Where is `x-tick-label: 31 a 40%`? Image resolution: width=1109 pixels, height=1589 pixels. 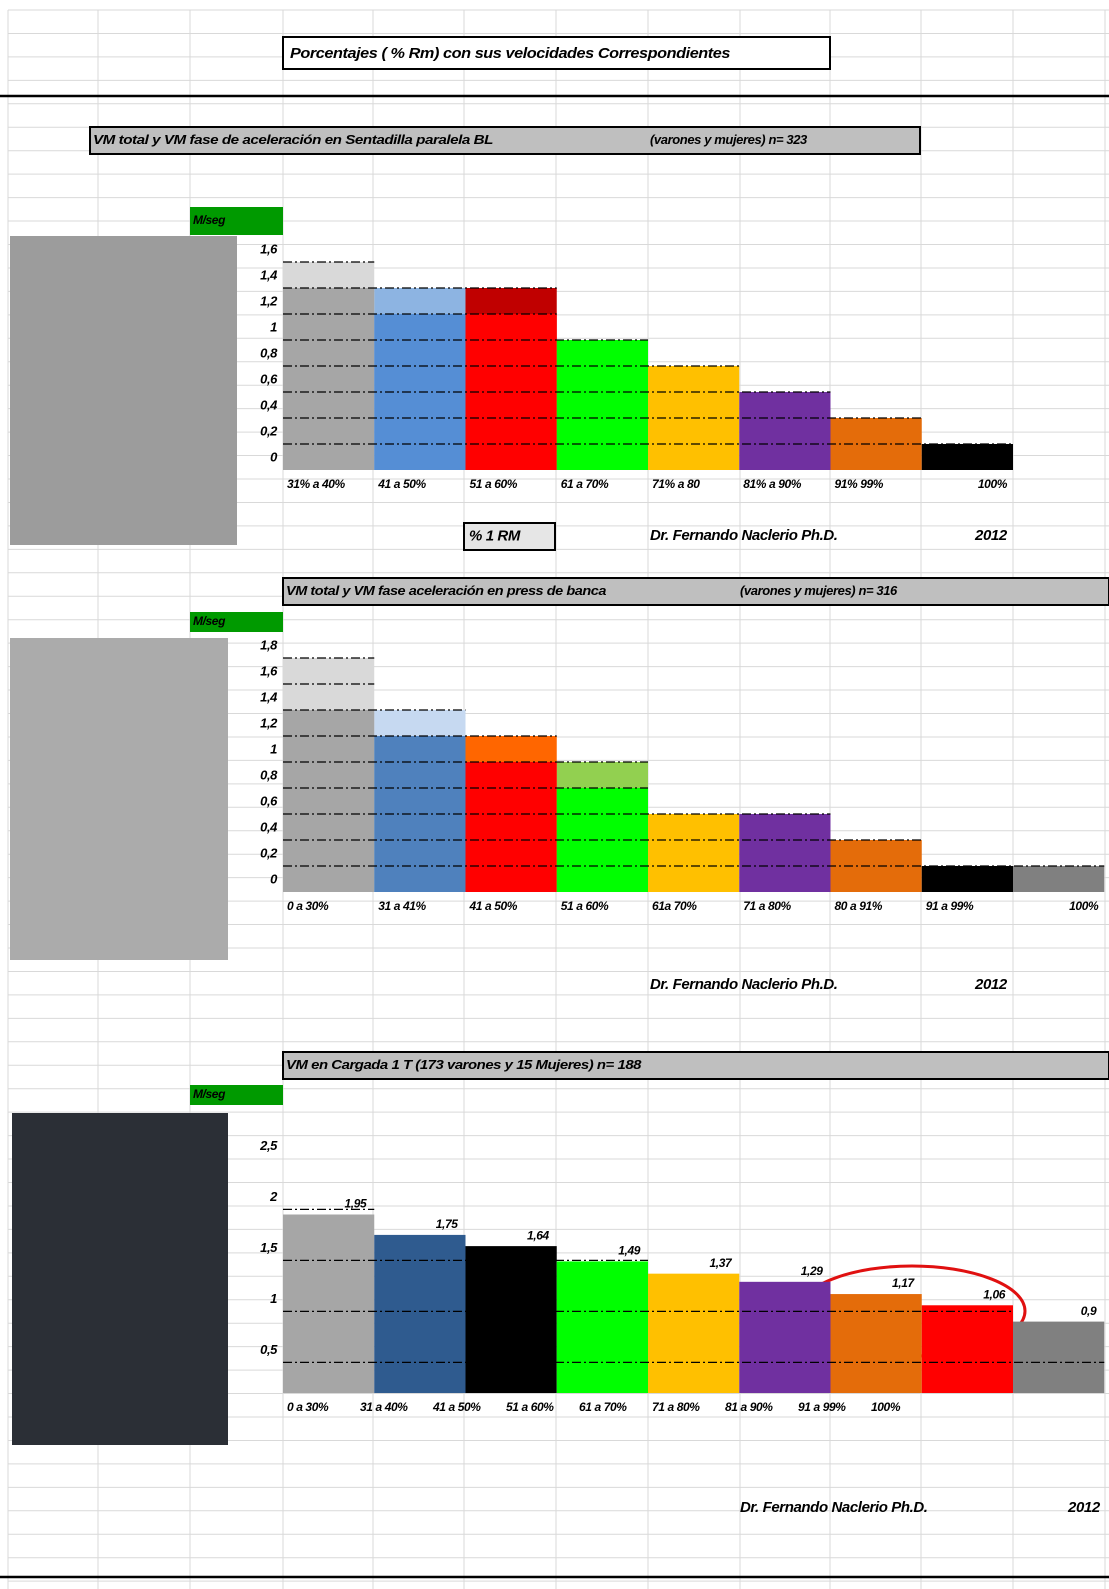
x-tick-label: 31 a 40% is located at coordinates (384, 1407).